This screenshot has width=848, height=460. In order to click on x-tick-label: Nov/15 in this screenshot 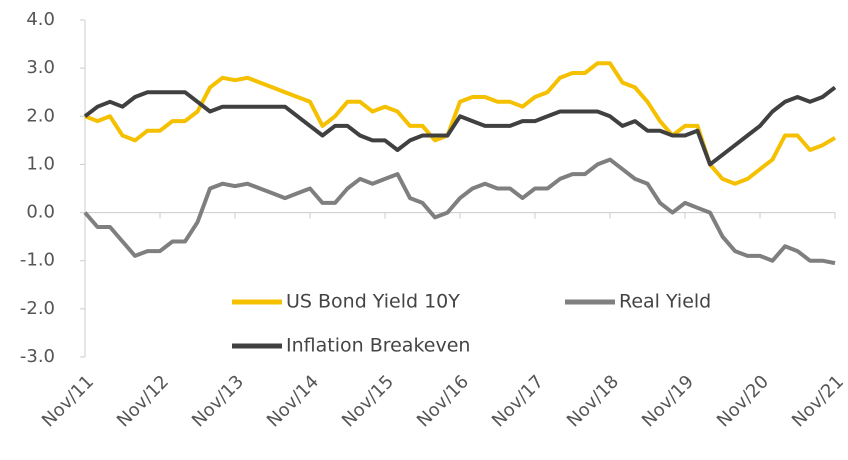, I will do `click(368, 401)`.